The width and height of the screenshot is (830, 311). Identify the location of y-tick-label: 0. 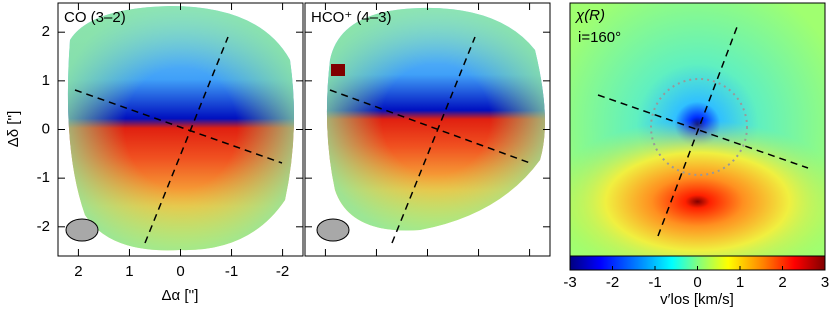
(46, 128).